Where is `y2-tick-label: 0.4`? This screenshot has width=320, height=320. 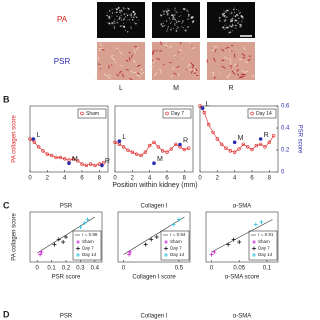
y2-tick-label: 0.4 is located at coordinates (285, 129).